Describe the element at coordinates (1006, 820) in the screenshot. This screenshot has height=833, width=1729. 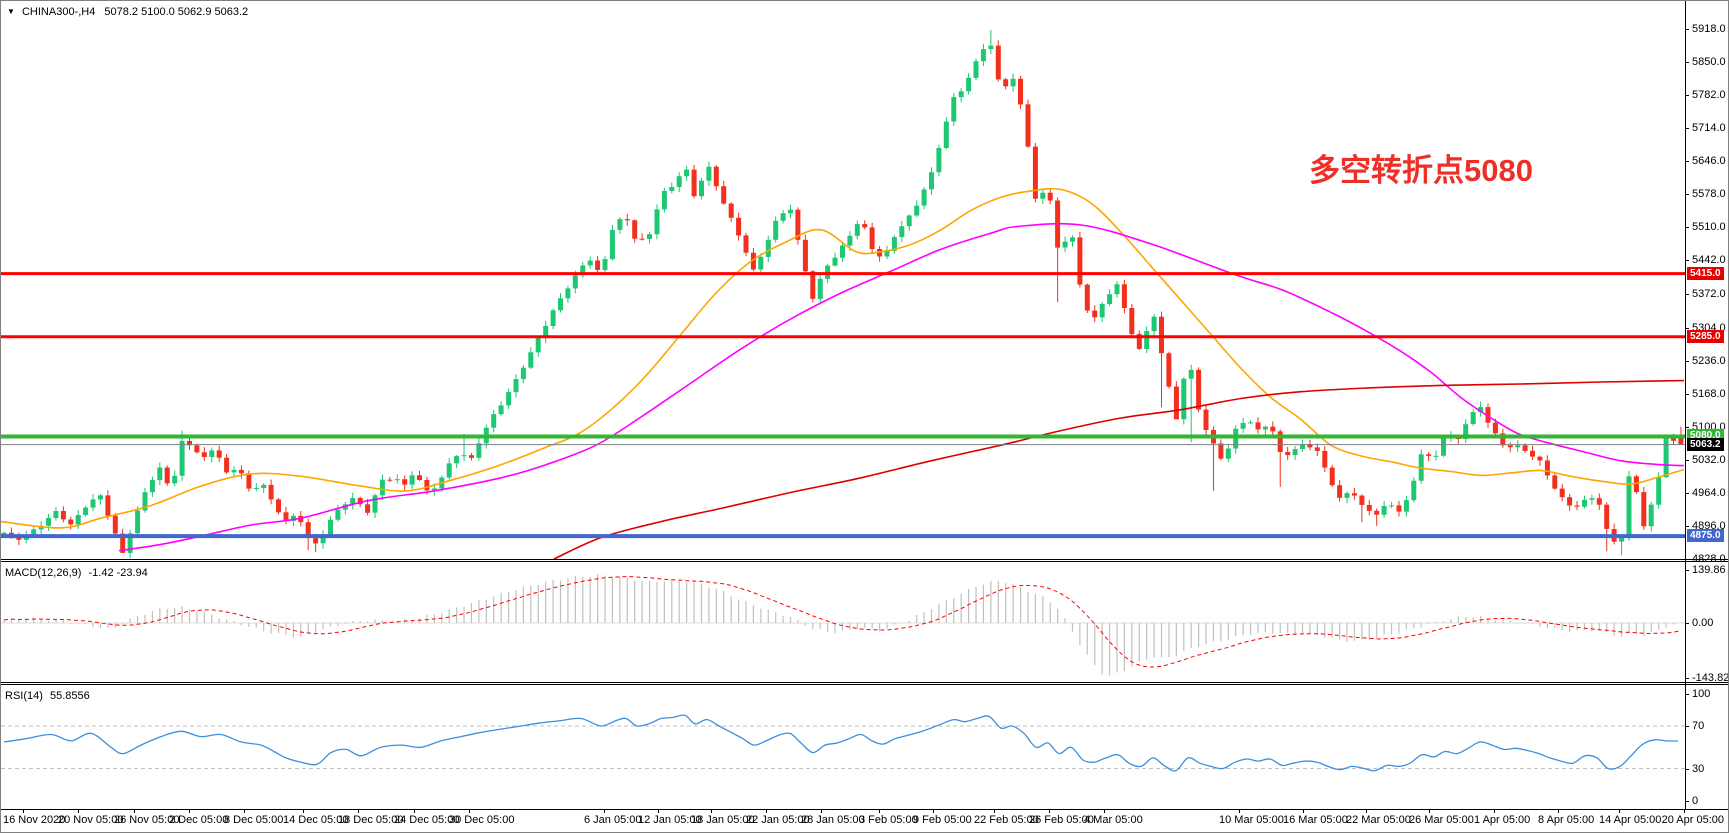
I see `time-axis-label: 22 Feb 05:00` at that location.